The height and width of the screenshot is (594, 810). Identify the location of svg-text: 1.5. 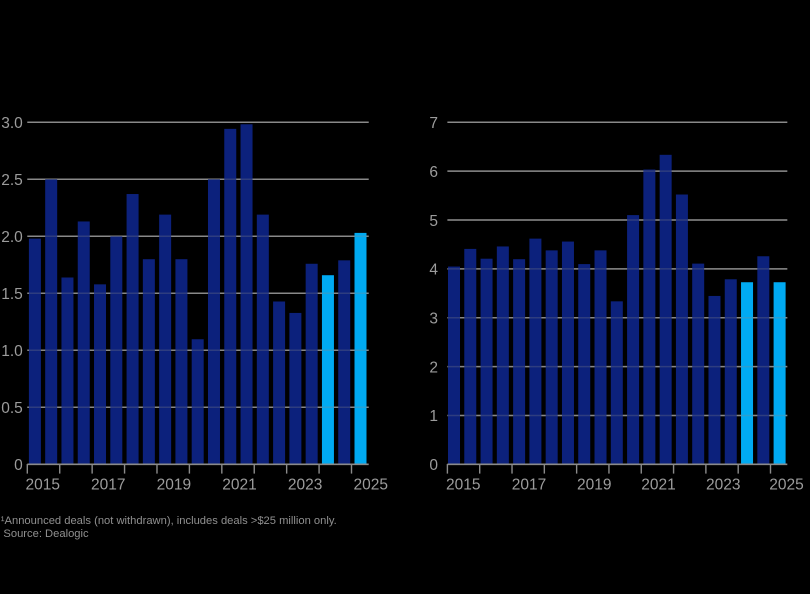
(12, 294).